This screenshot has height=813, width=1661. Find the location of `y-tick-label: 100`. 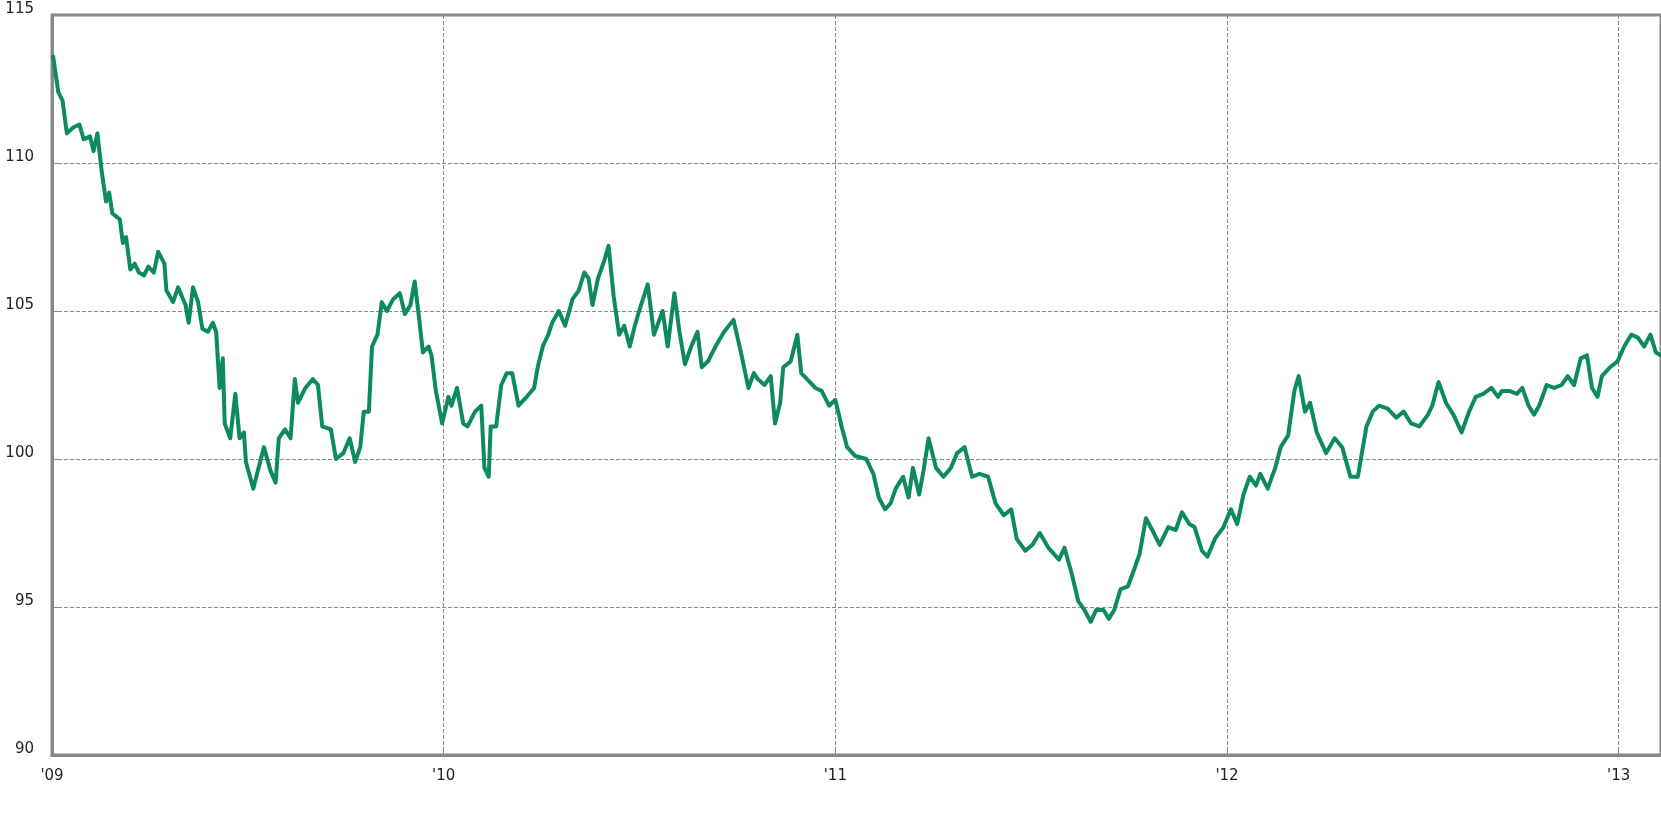

y-tick-label: 100 is located at coordinates (19, 451).